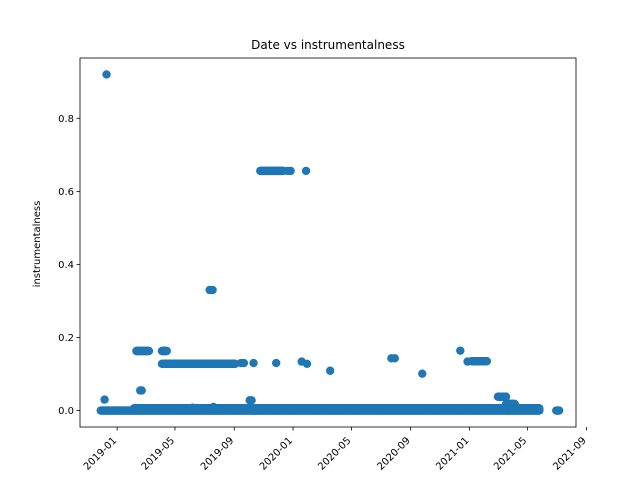 This screenshot has height=480, width=640. I want to click on y-tick-label: 0.6, so click(66, 192).